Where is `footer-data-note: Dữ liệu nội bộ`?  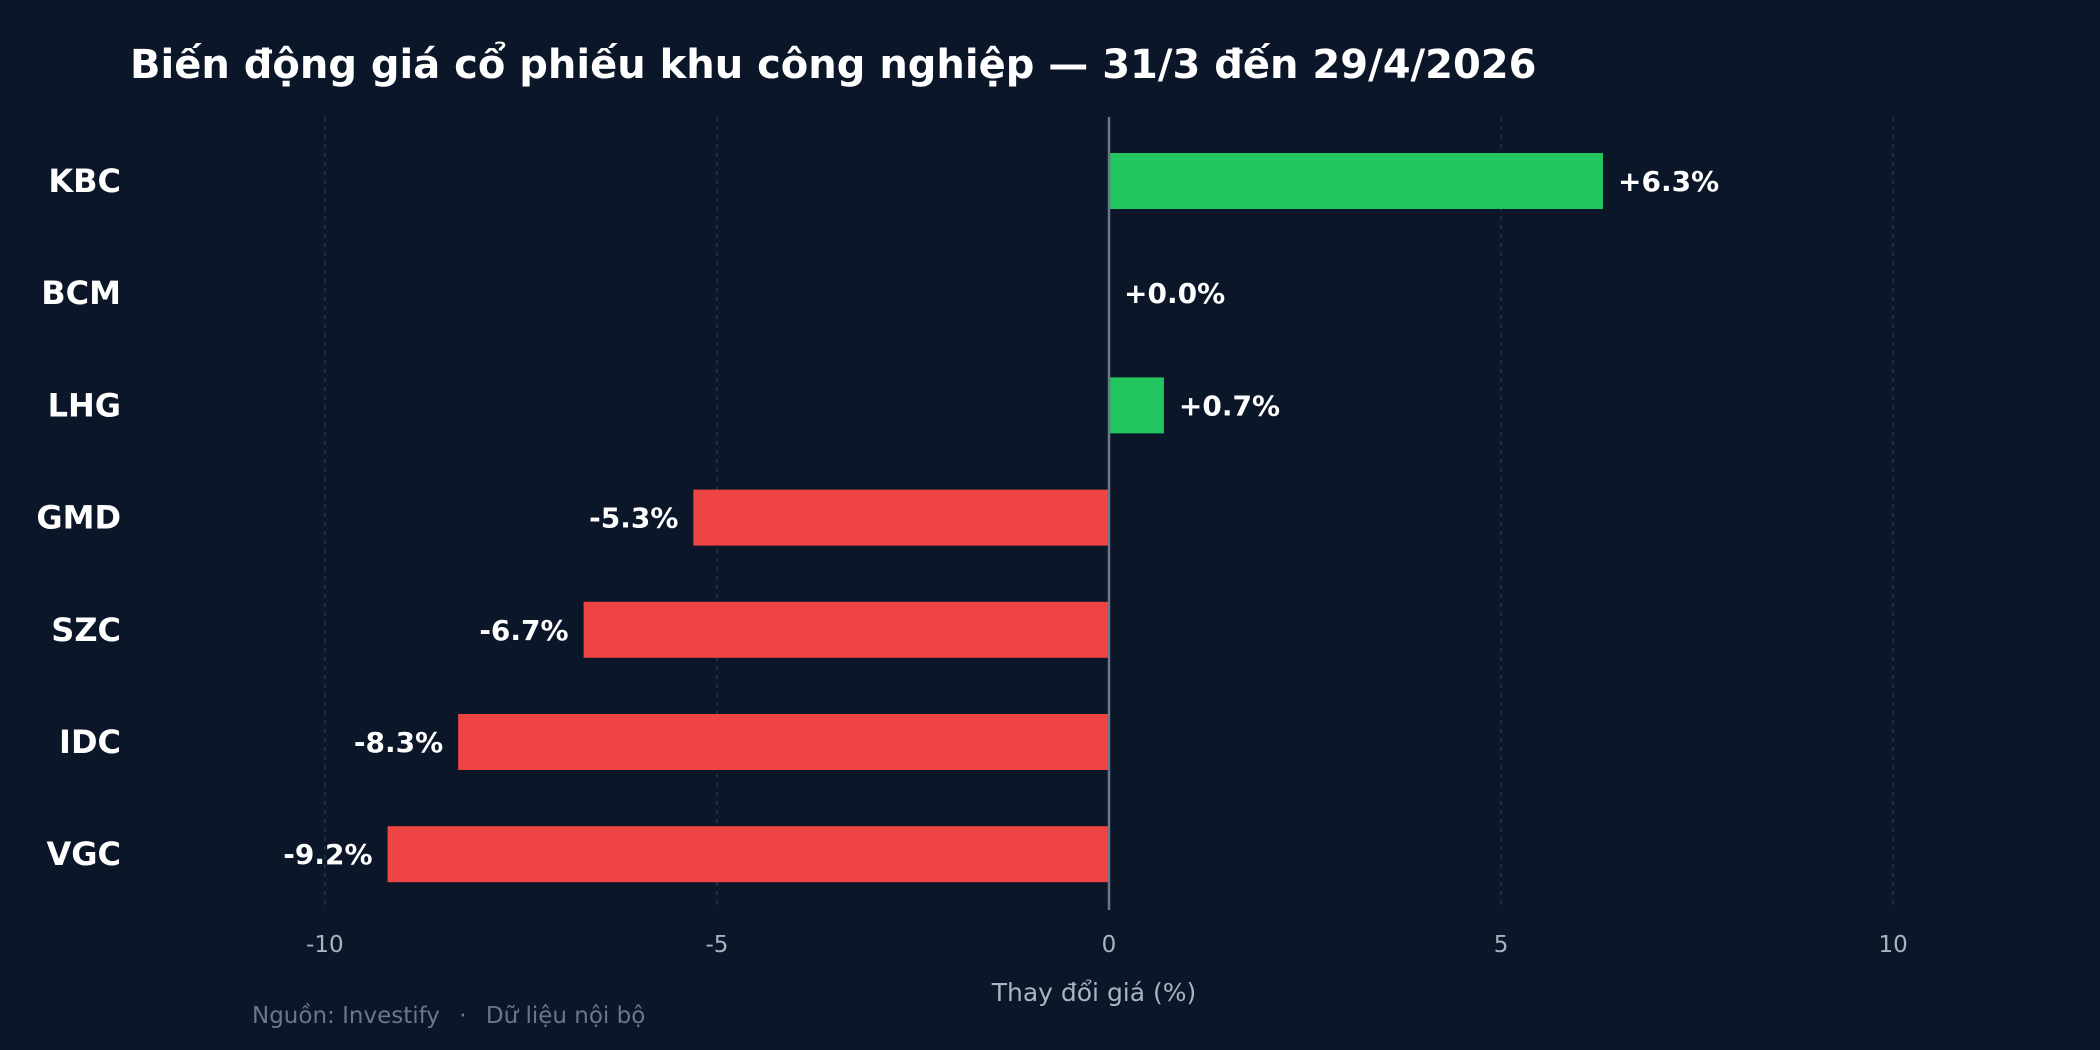 footer-data-note: Dữ liệu nội bộ is located at coordinates (565, 1016).